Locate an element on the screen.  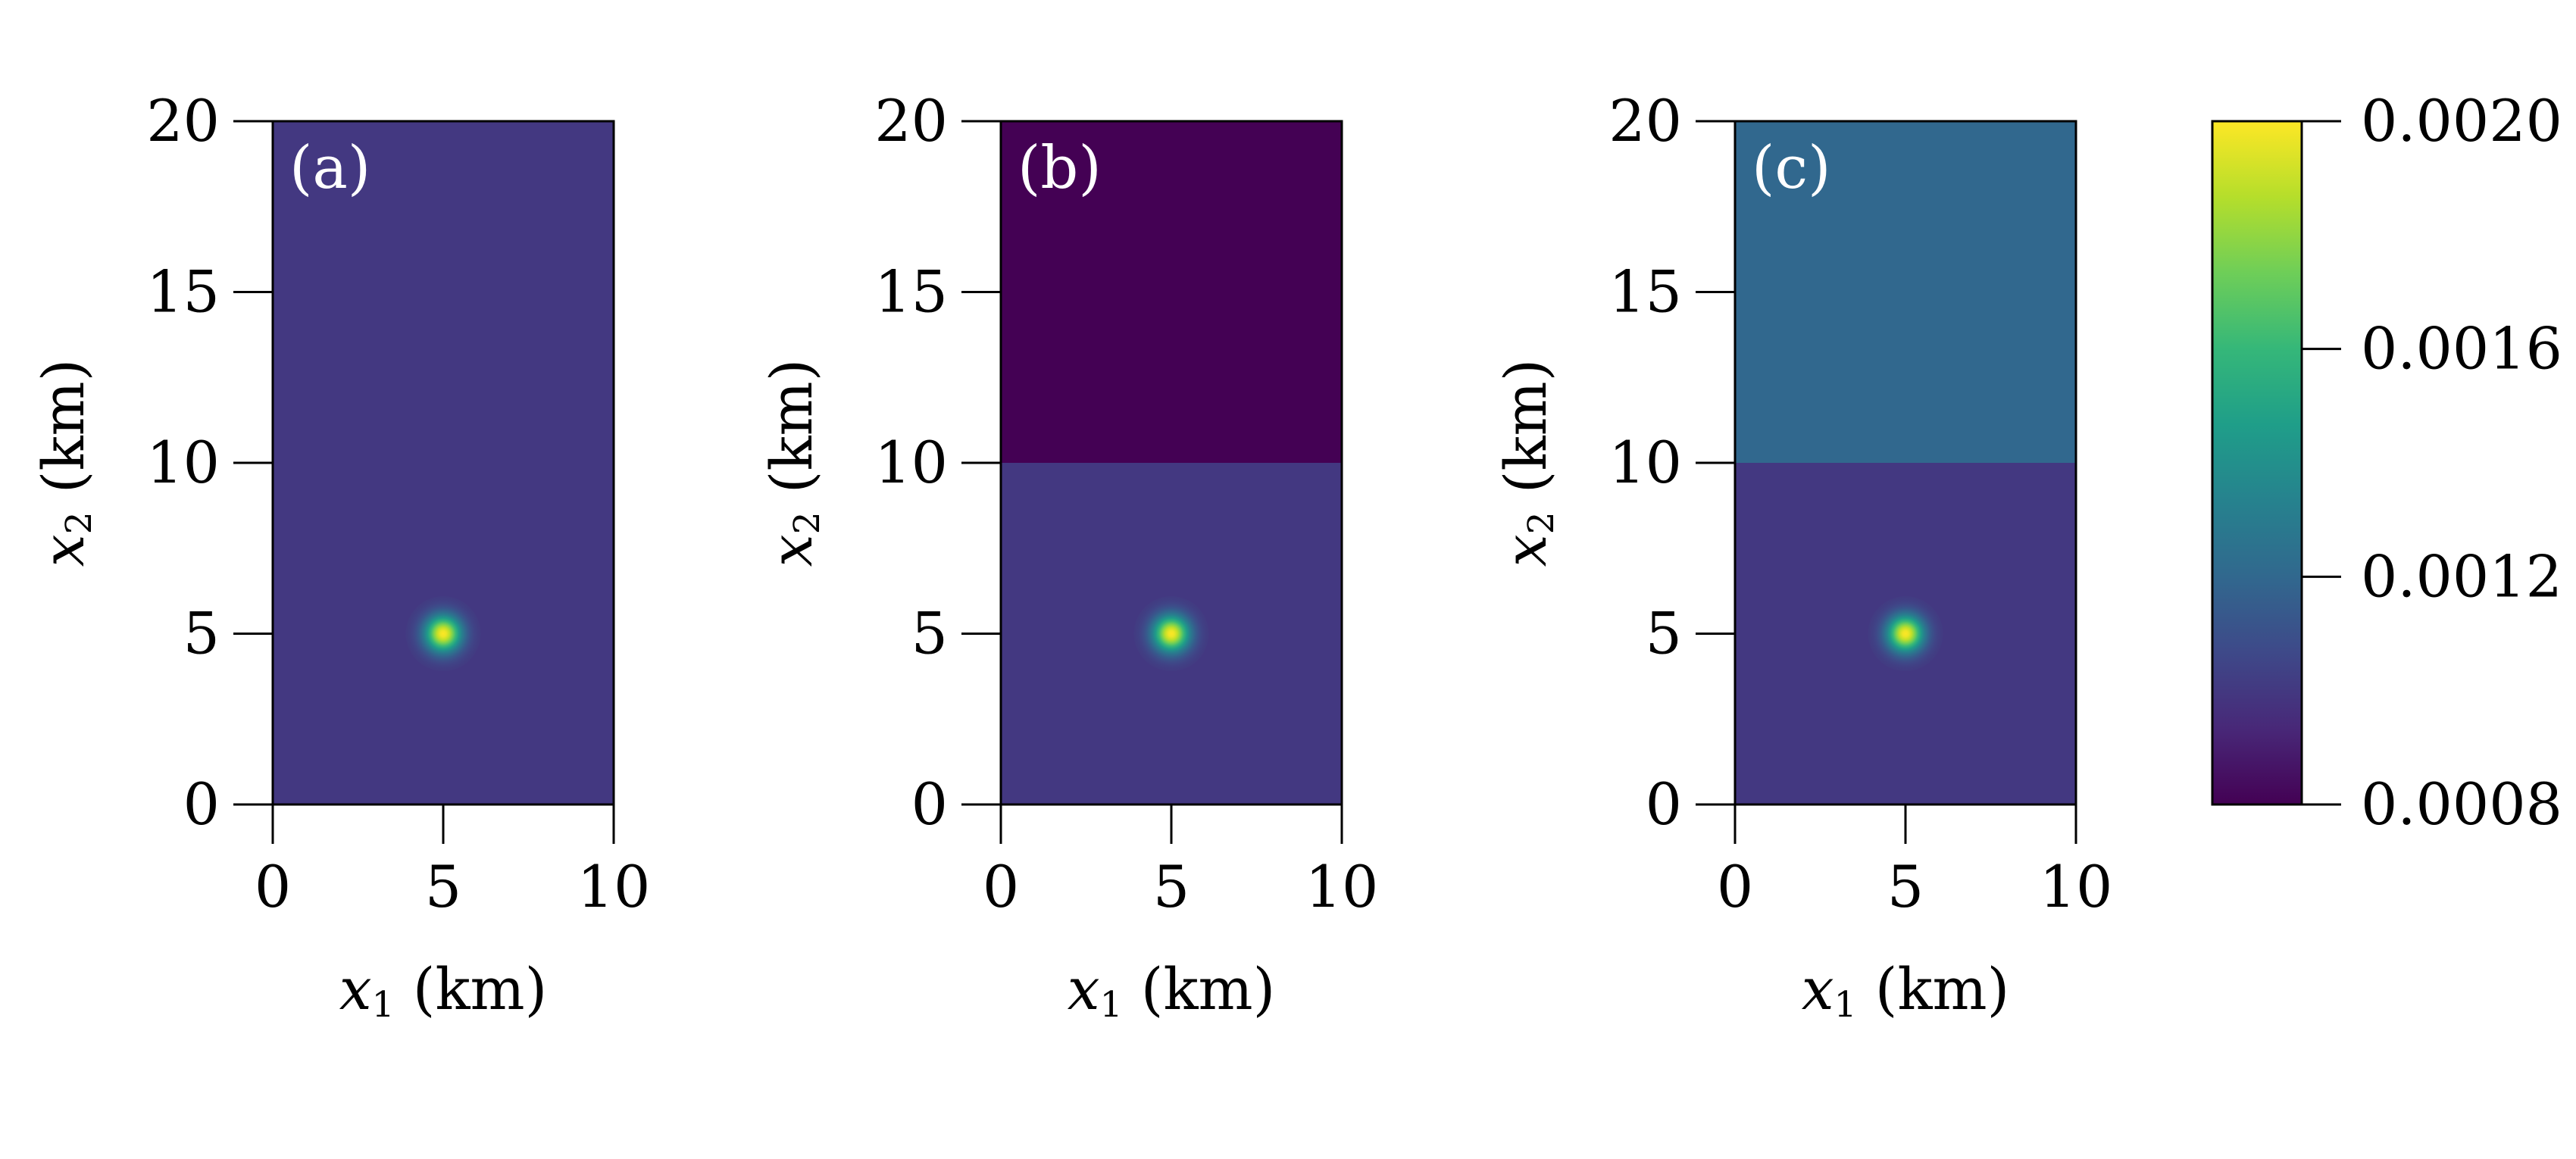
colorbar-tick-label: 0.0020 is located at coordinates (2461, 121).